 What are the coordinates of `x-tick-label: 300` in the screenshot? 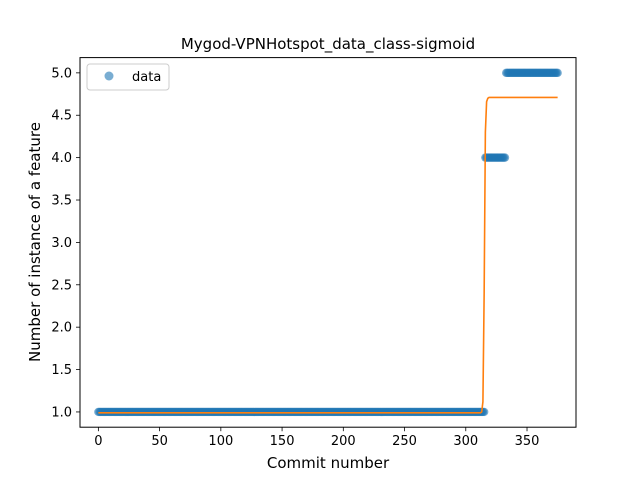 It's located at (465, 441).